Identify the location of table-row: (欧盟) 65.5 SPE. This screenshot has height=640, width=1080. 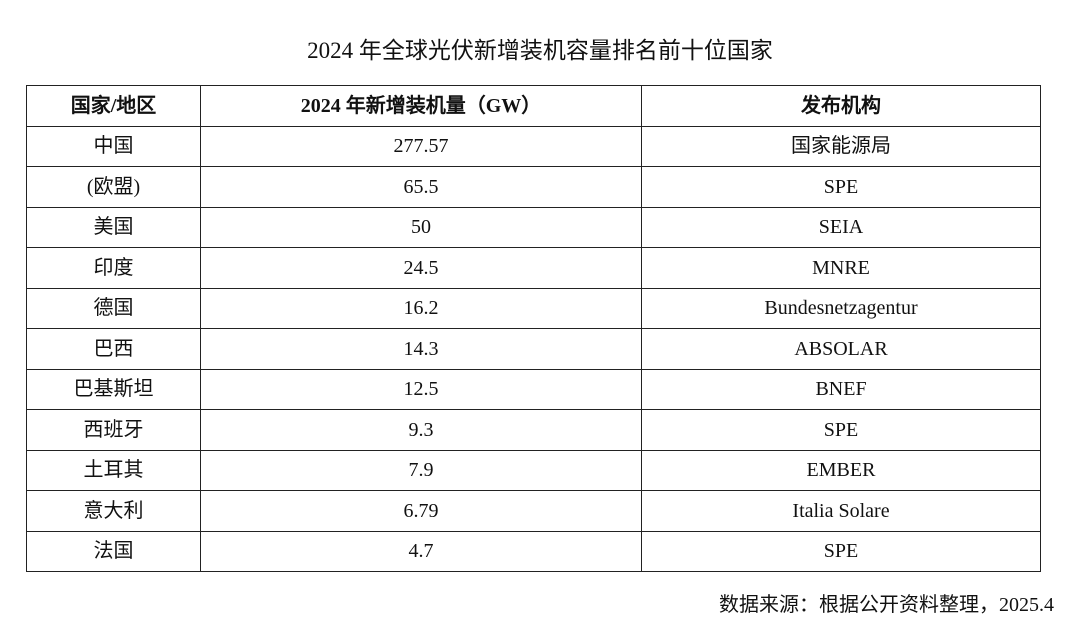
(533, 187).